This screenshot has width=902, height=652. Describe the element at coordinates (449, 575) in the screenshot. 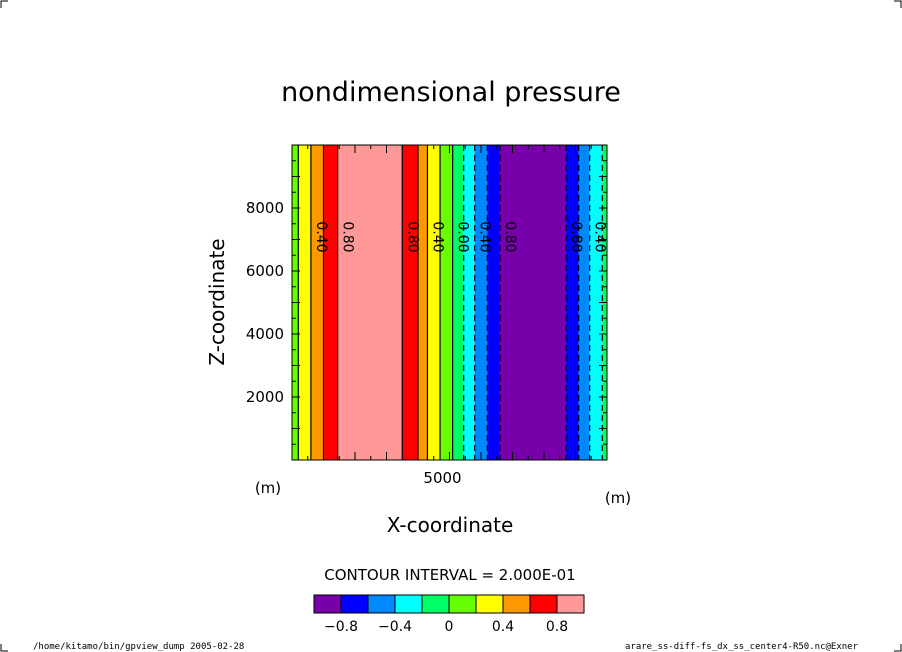

I see `contour-interval-label: CONTOUR INTERVAL = 2.000E-01` at that location.